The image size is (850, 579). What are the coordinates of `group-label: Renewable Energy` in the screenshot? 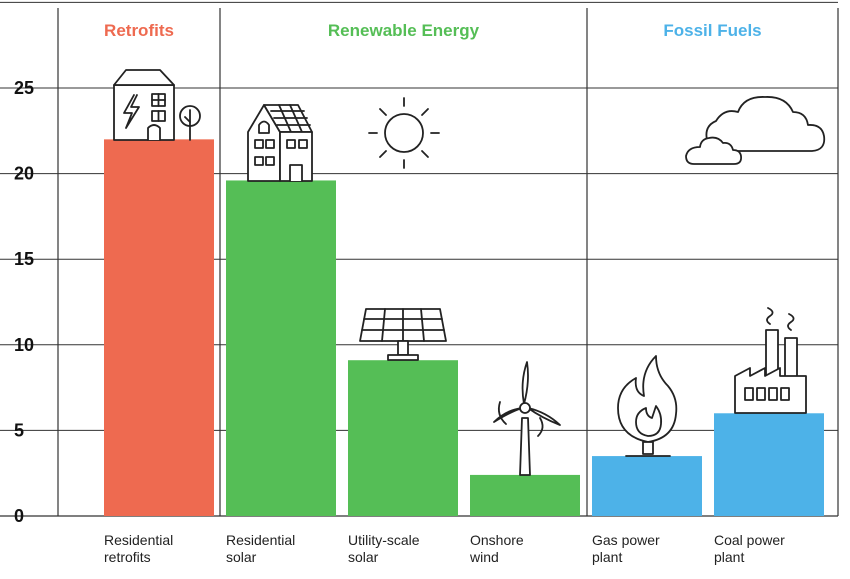 It's located at (404, 30).